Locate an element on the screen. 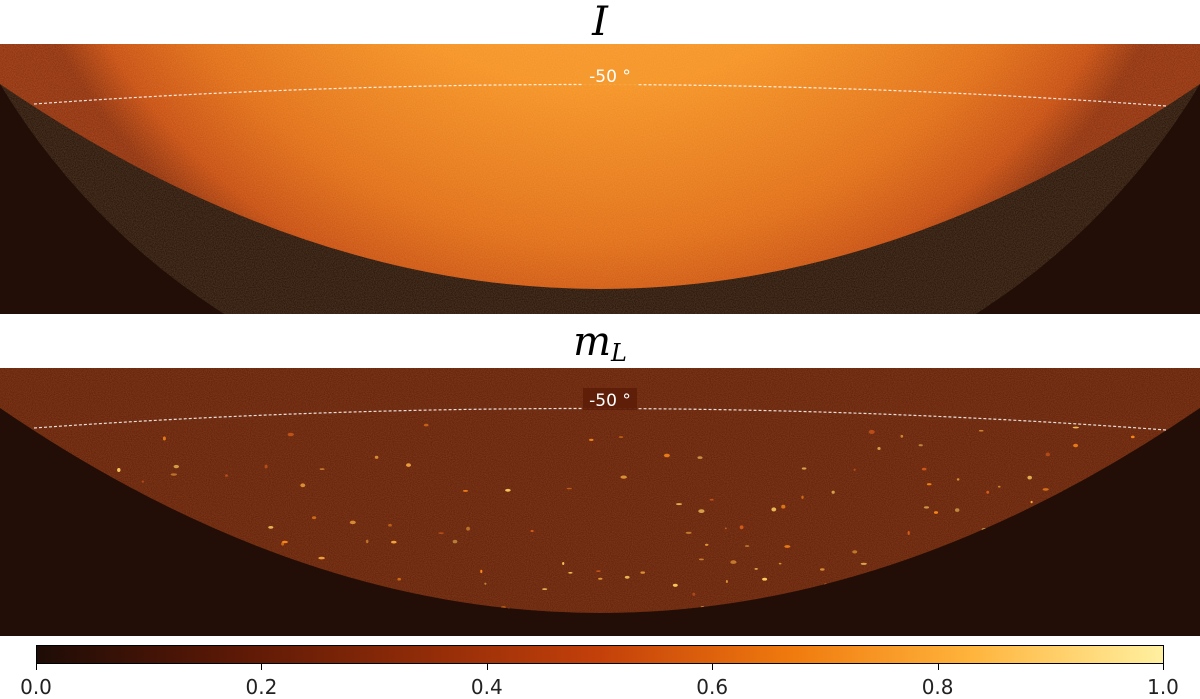  colorbar-tick-label: 1.0 is located at coordinates (1163, 687).